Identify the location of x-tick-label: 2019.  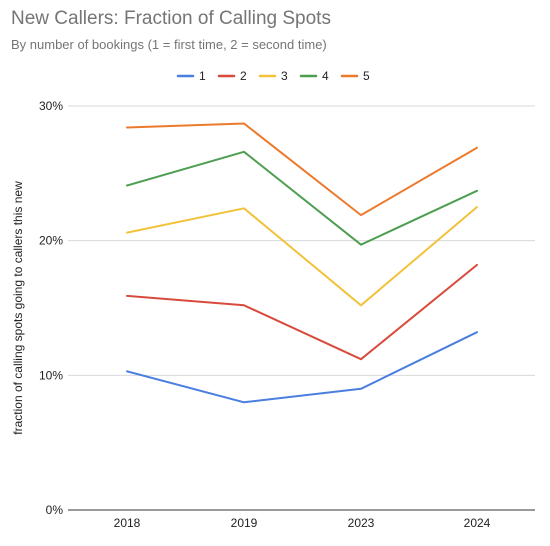
(244, 523).